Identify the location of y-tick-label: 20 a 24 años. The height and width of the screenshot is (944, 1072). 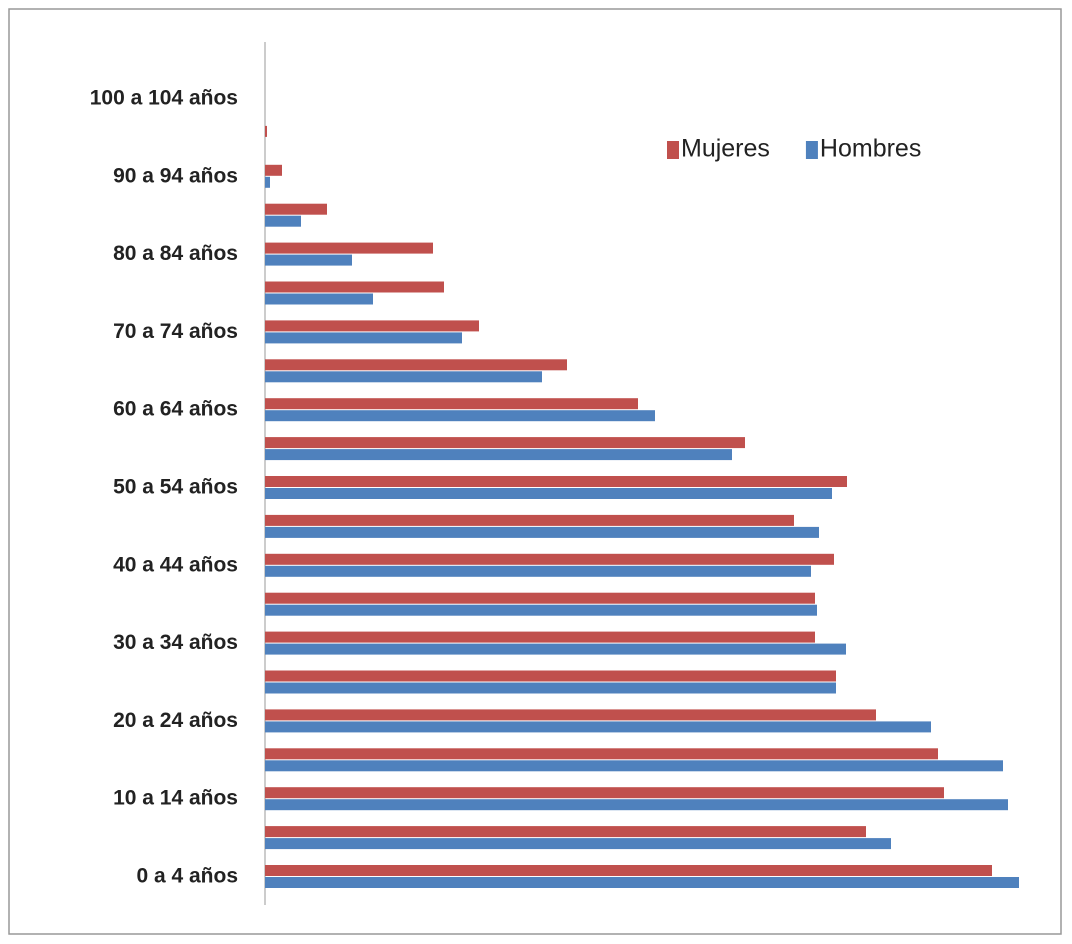
(175, 720).